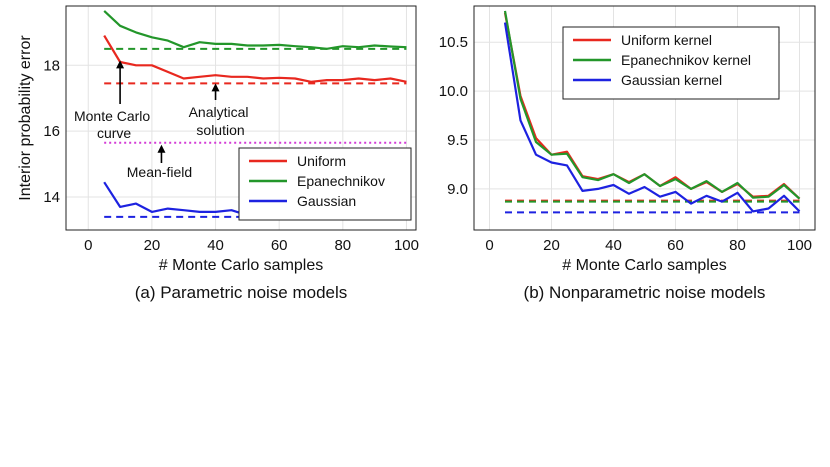 This screenshot has height=467, width=830. I want to click on series-line-gaussian-kernel, so click(652, 117).